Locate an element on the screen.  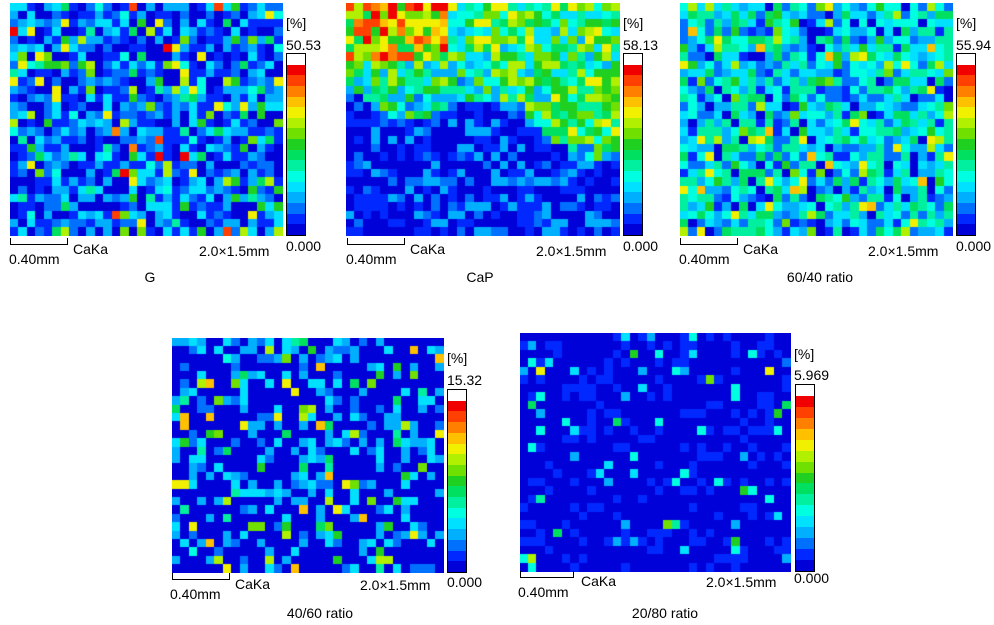
max-label: 5.969 is located at coordinates (812, 375).